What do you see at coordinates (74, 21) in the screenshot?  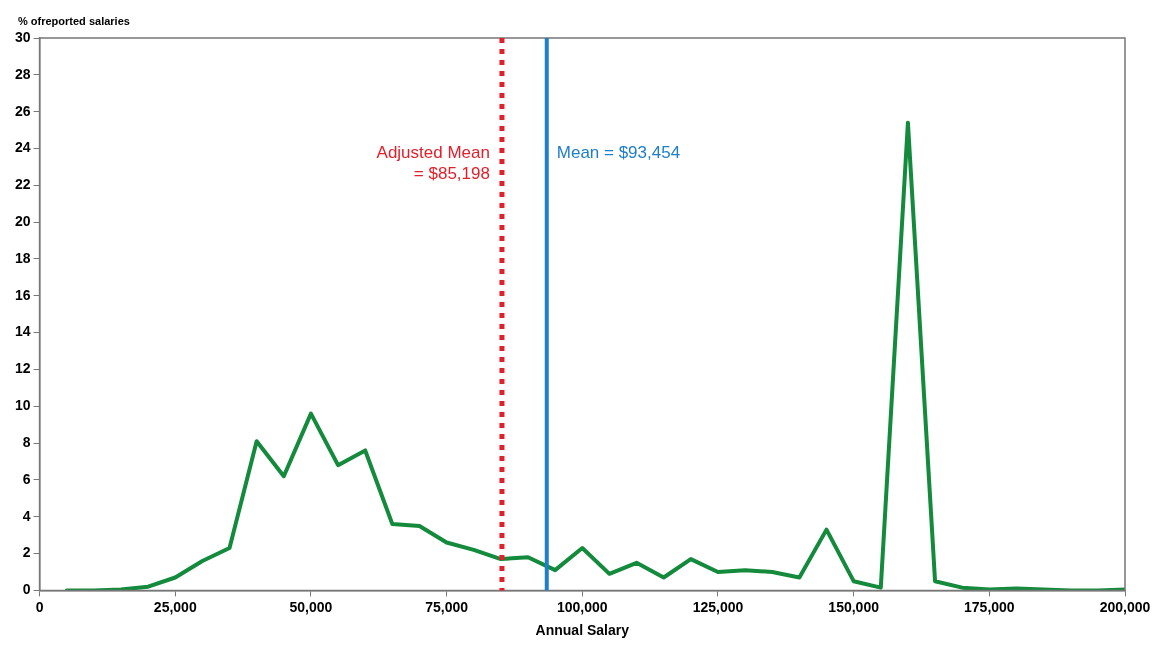 I see `y-axis-title: % ofreported salaries` at bounding box center [74, 21].